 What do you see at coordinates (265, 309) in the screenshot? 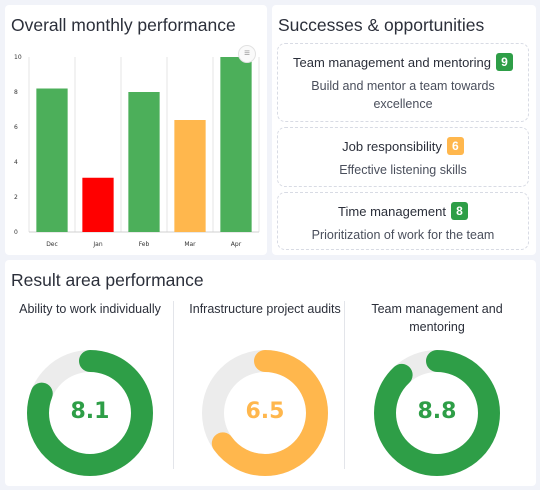
I see `metric-label: Infrastructure project audits` at bounding box center [265, 309].